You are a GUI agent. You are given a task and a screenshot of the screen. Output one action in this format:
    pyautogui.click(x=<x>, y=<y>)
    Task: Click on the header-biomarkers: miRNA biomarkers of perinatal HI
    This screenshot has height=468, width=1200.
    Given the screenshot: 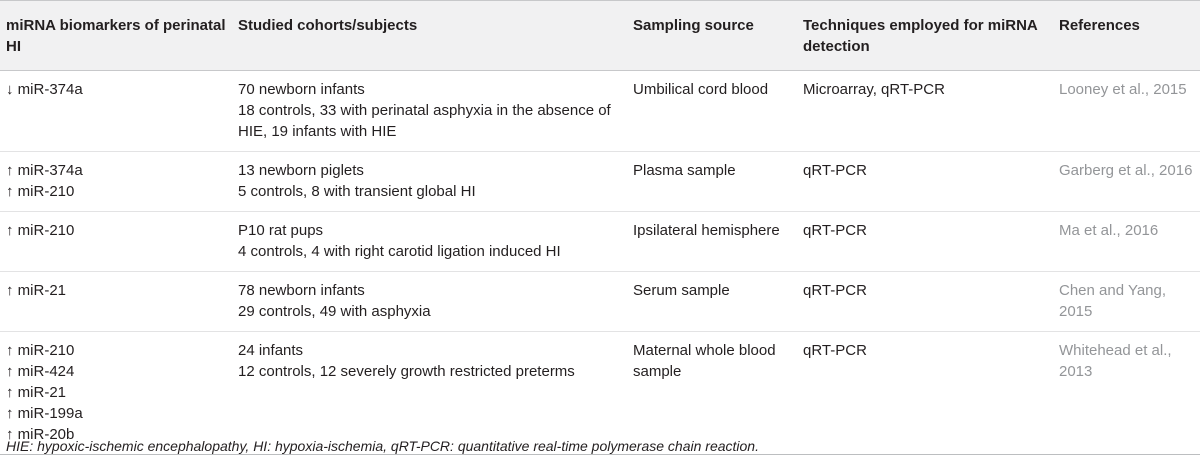 What is the action you would take?
    pyautogui.click(x=116, y=35)
    